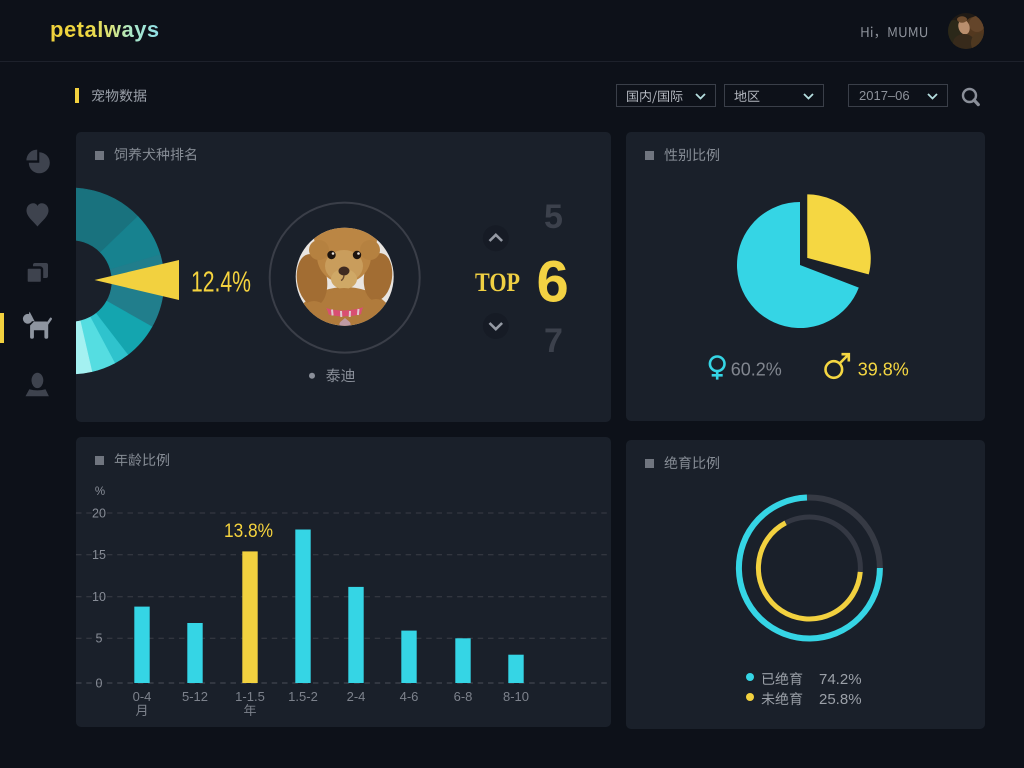  What do you see at coordinates (553, 282) in the screenshot?
I see `svg-text: 6` at bounding box center [553, 282].